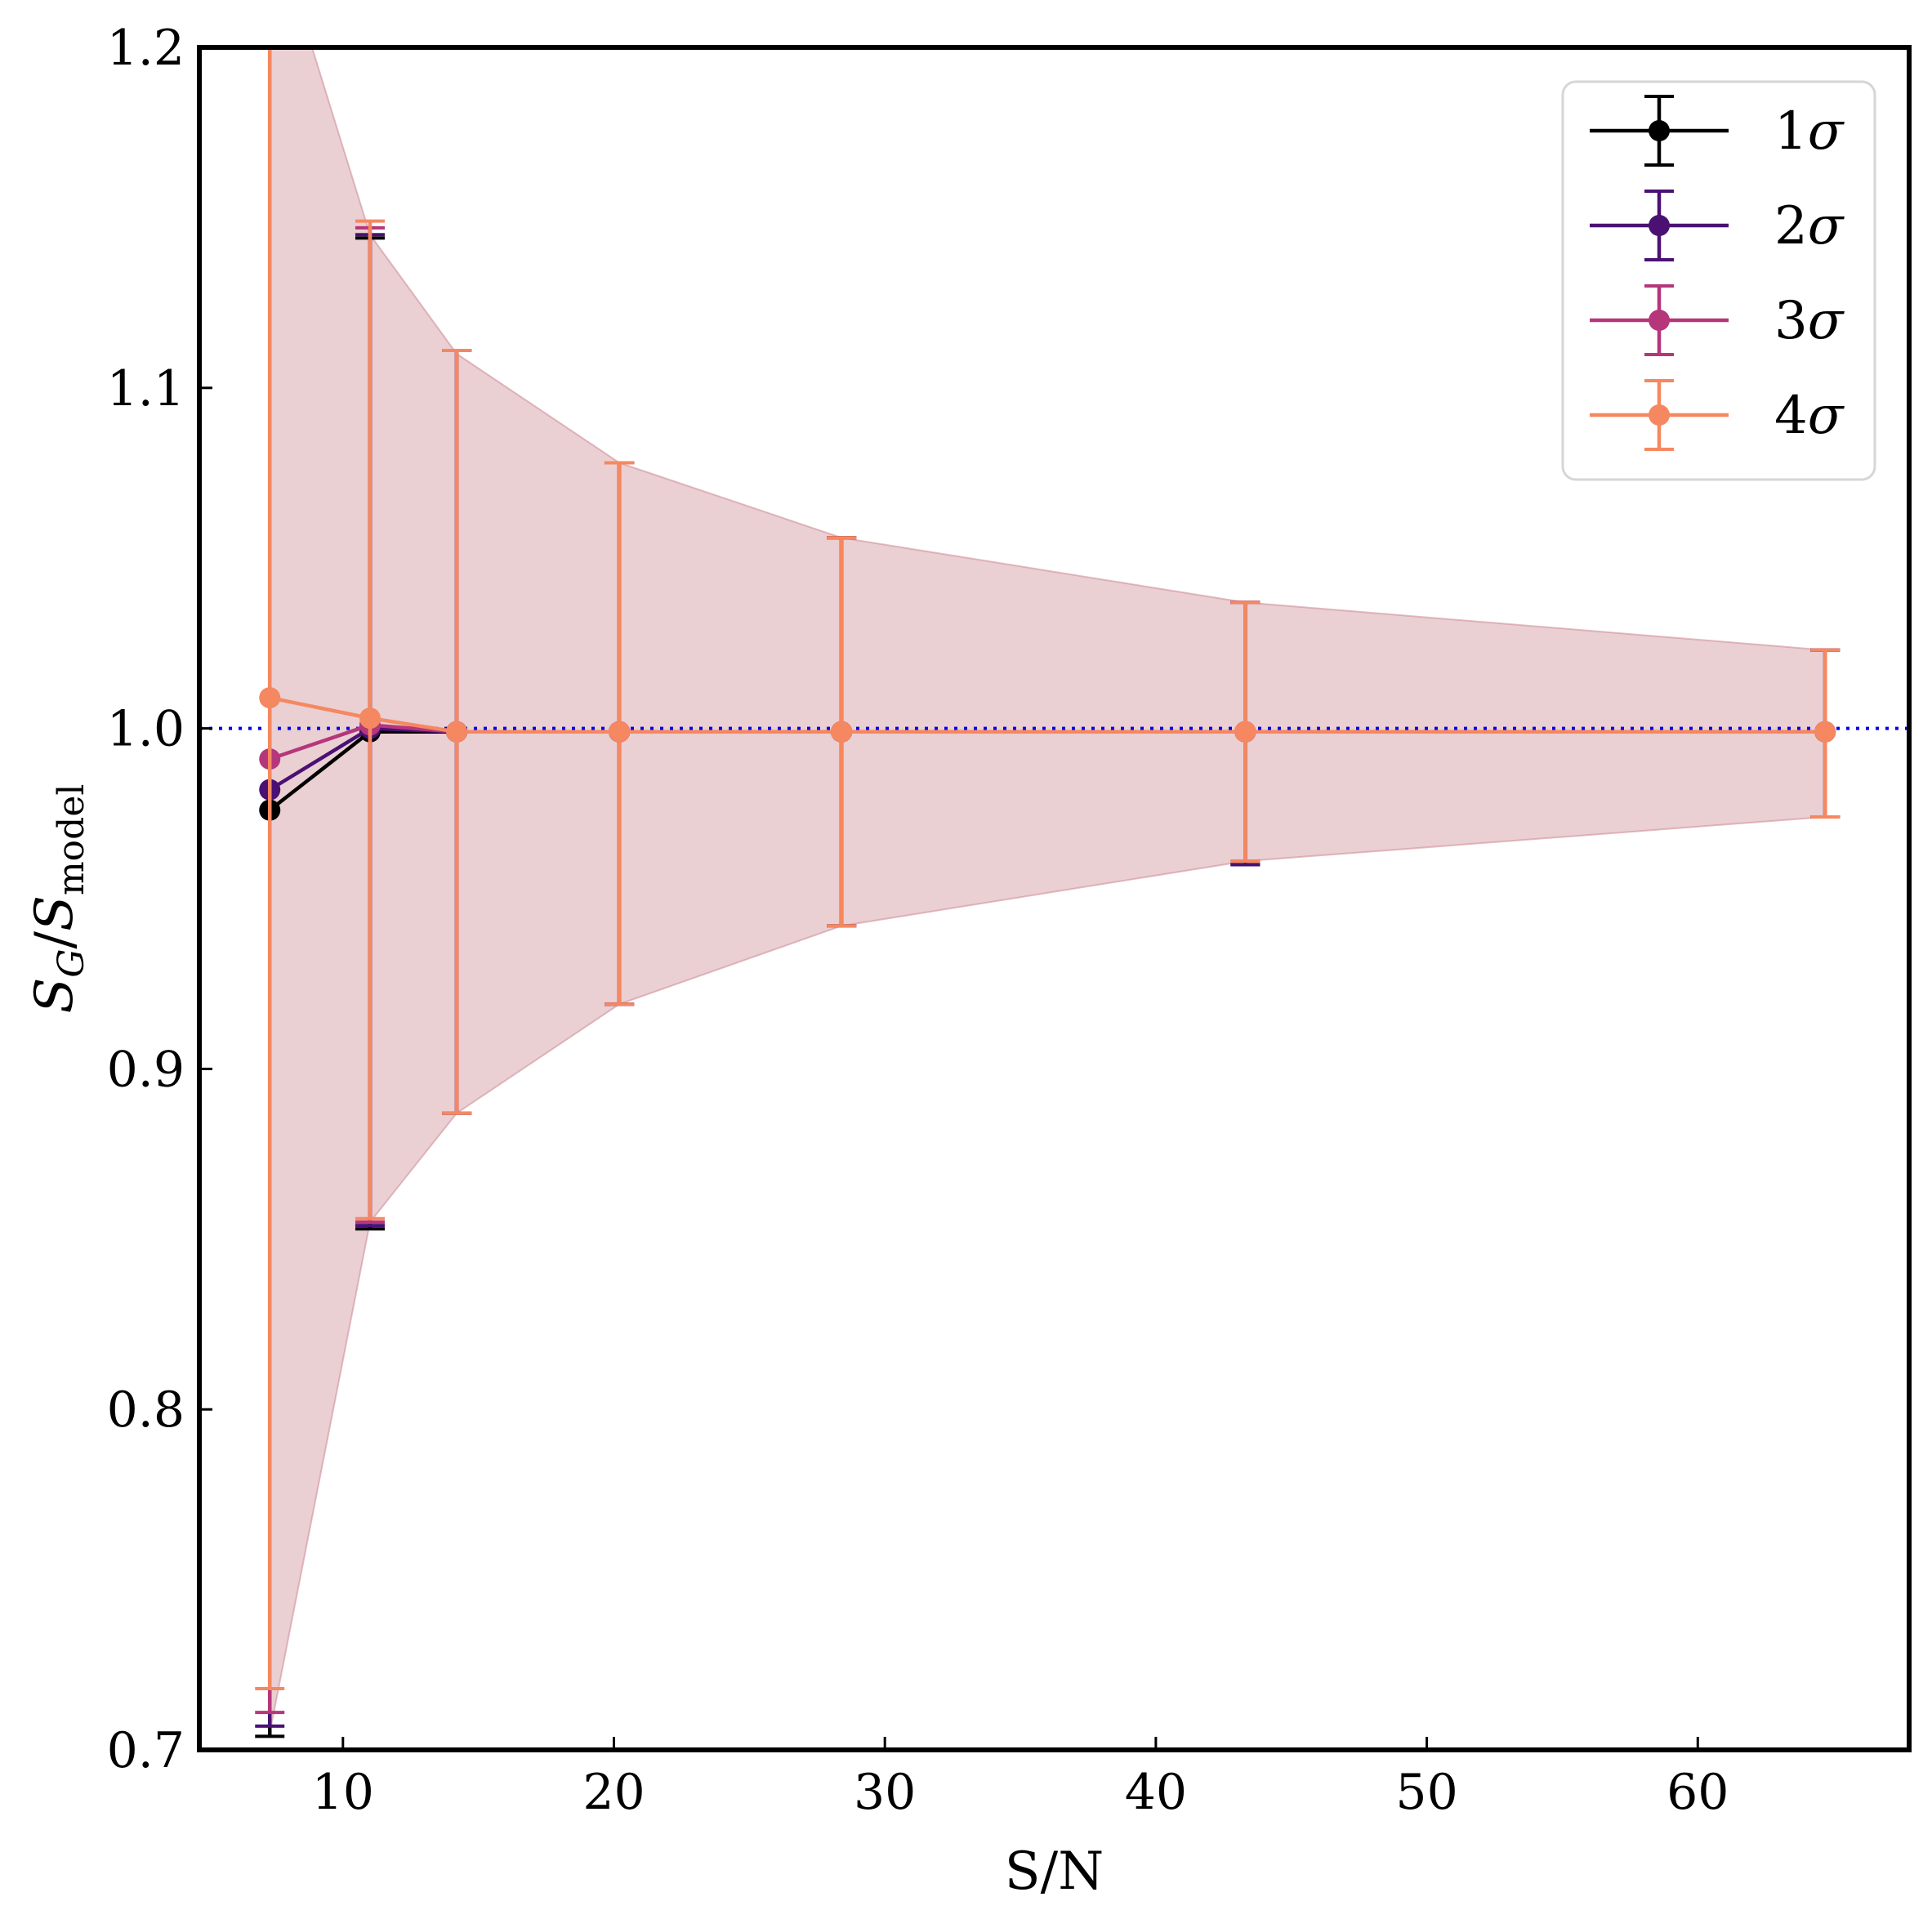 The image size is (1932, 1928). I want to click on x-tick-label: 40, so click(1156, 1793).